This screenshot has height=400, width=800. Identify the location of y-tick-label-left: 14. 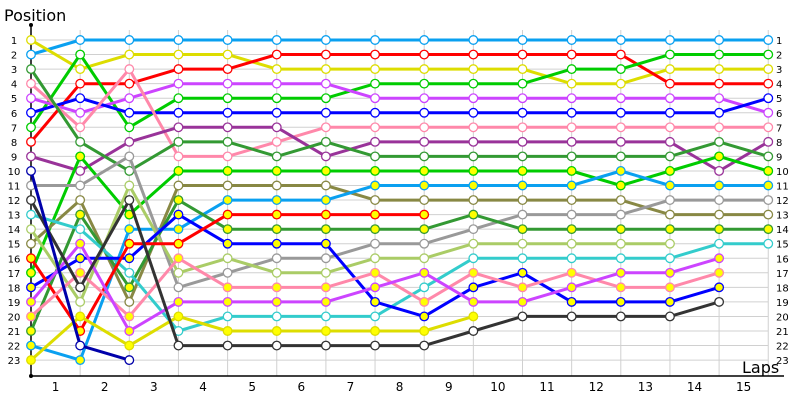
(14, 230).